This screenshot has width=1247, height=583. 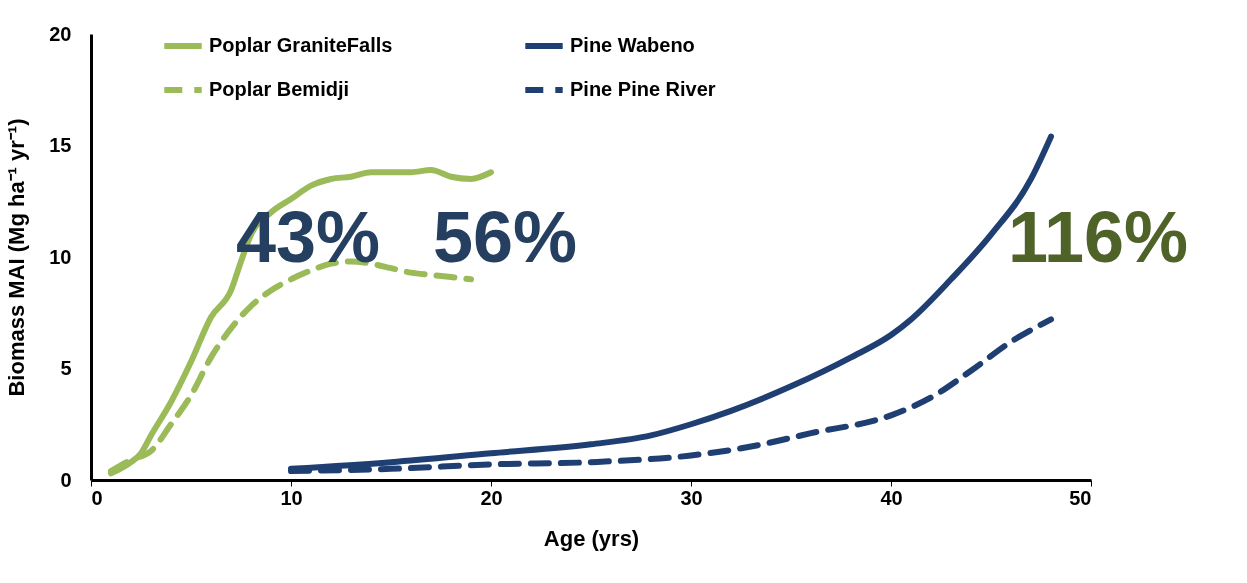 I want to click on y-tick-label: 0, so click(x=66, y=479).